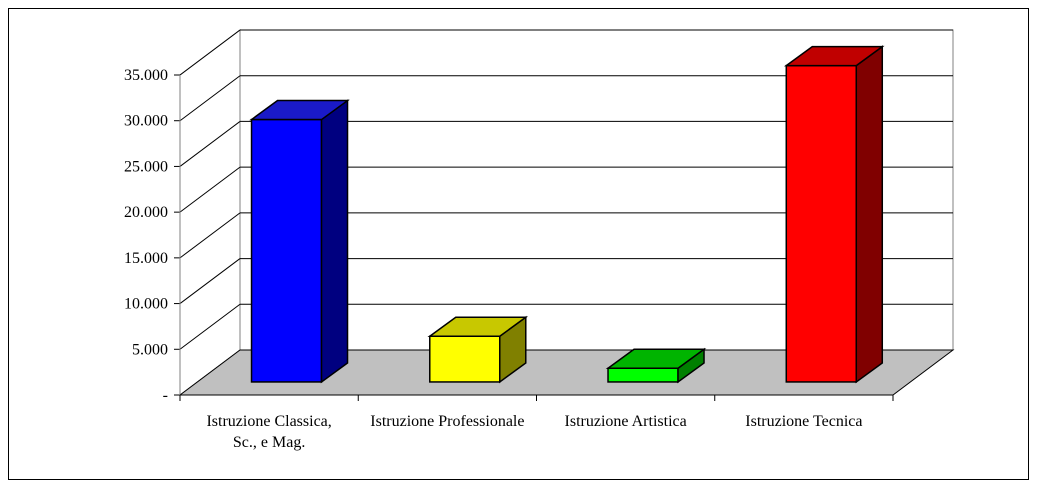  Describe the element at coordinates (146, 121) in the screenshot. I see `y-tick-label: 30.000` at that location.